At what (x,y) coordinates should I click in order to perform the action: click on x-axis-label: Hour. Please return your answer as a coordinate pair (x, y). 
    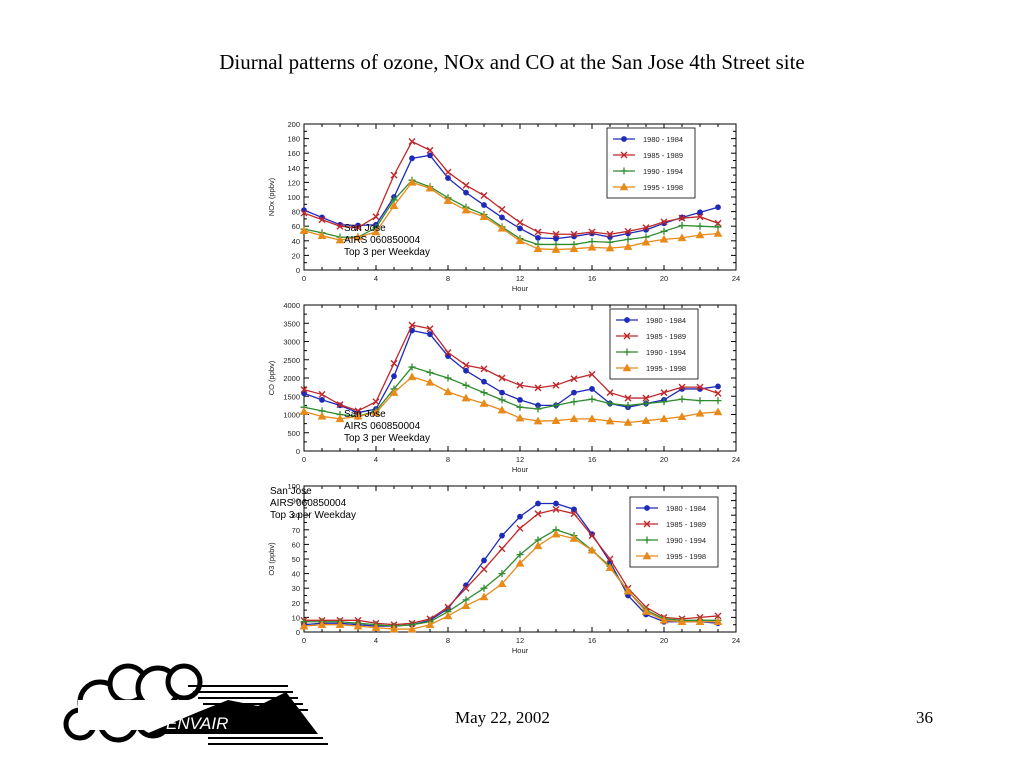
    Looking at the image, I should click on (520, 288).